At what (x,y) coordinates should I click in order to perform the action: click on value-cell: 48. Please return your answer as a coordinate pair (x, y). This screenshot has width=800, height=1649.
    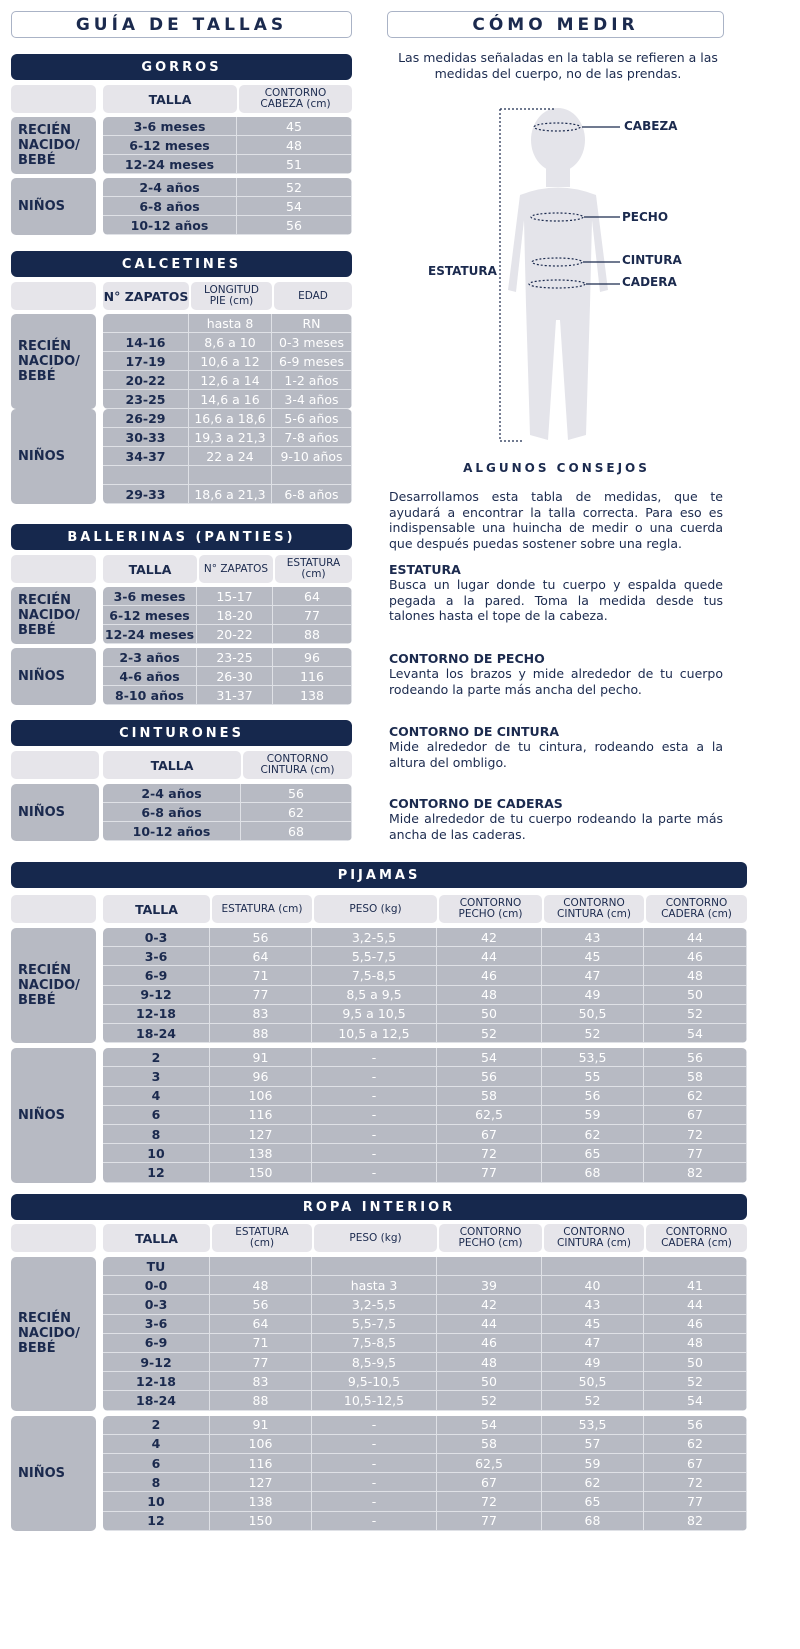
    Looking at the image, I should click on (294, 145).